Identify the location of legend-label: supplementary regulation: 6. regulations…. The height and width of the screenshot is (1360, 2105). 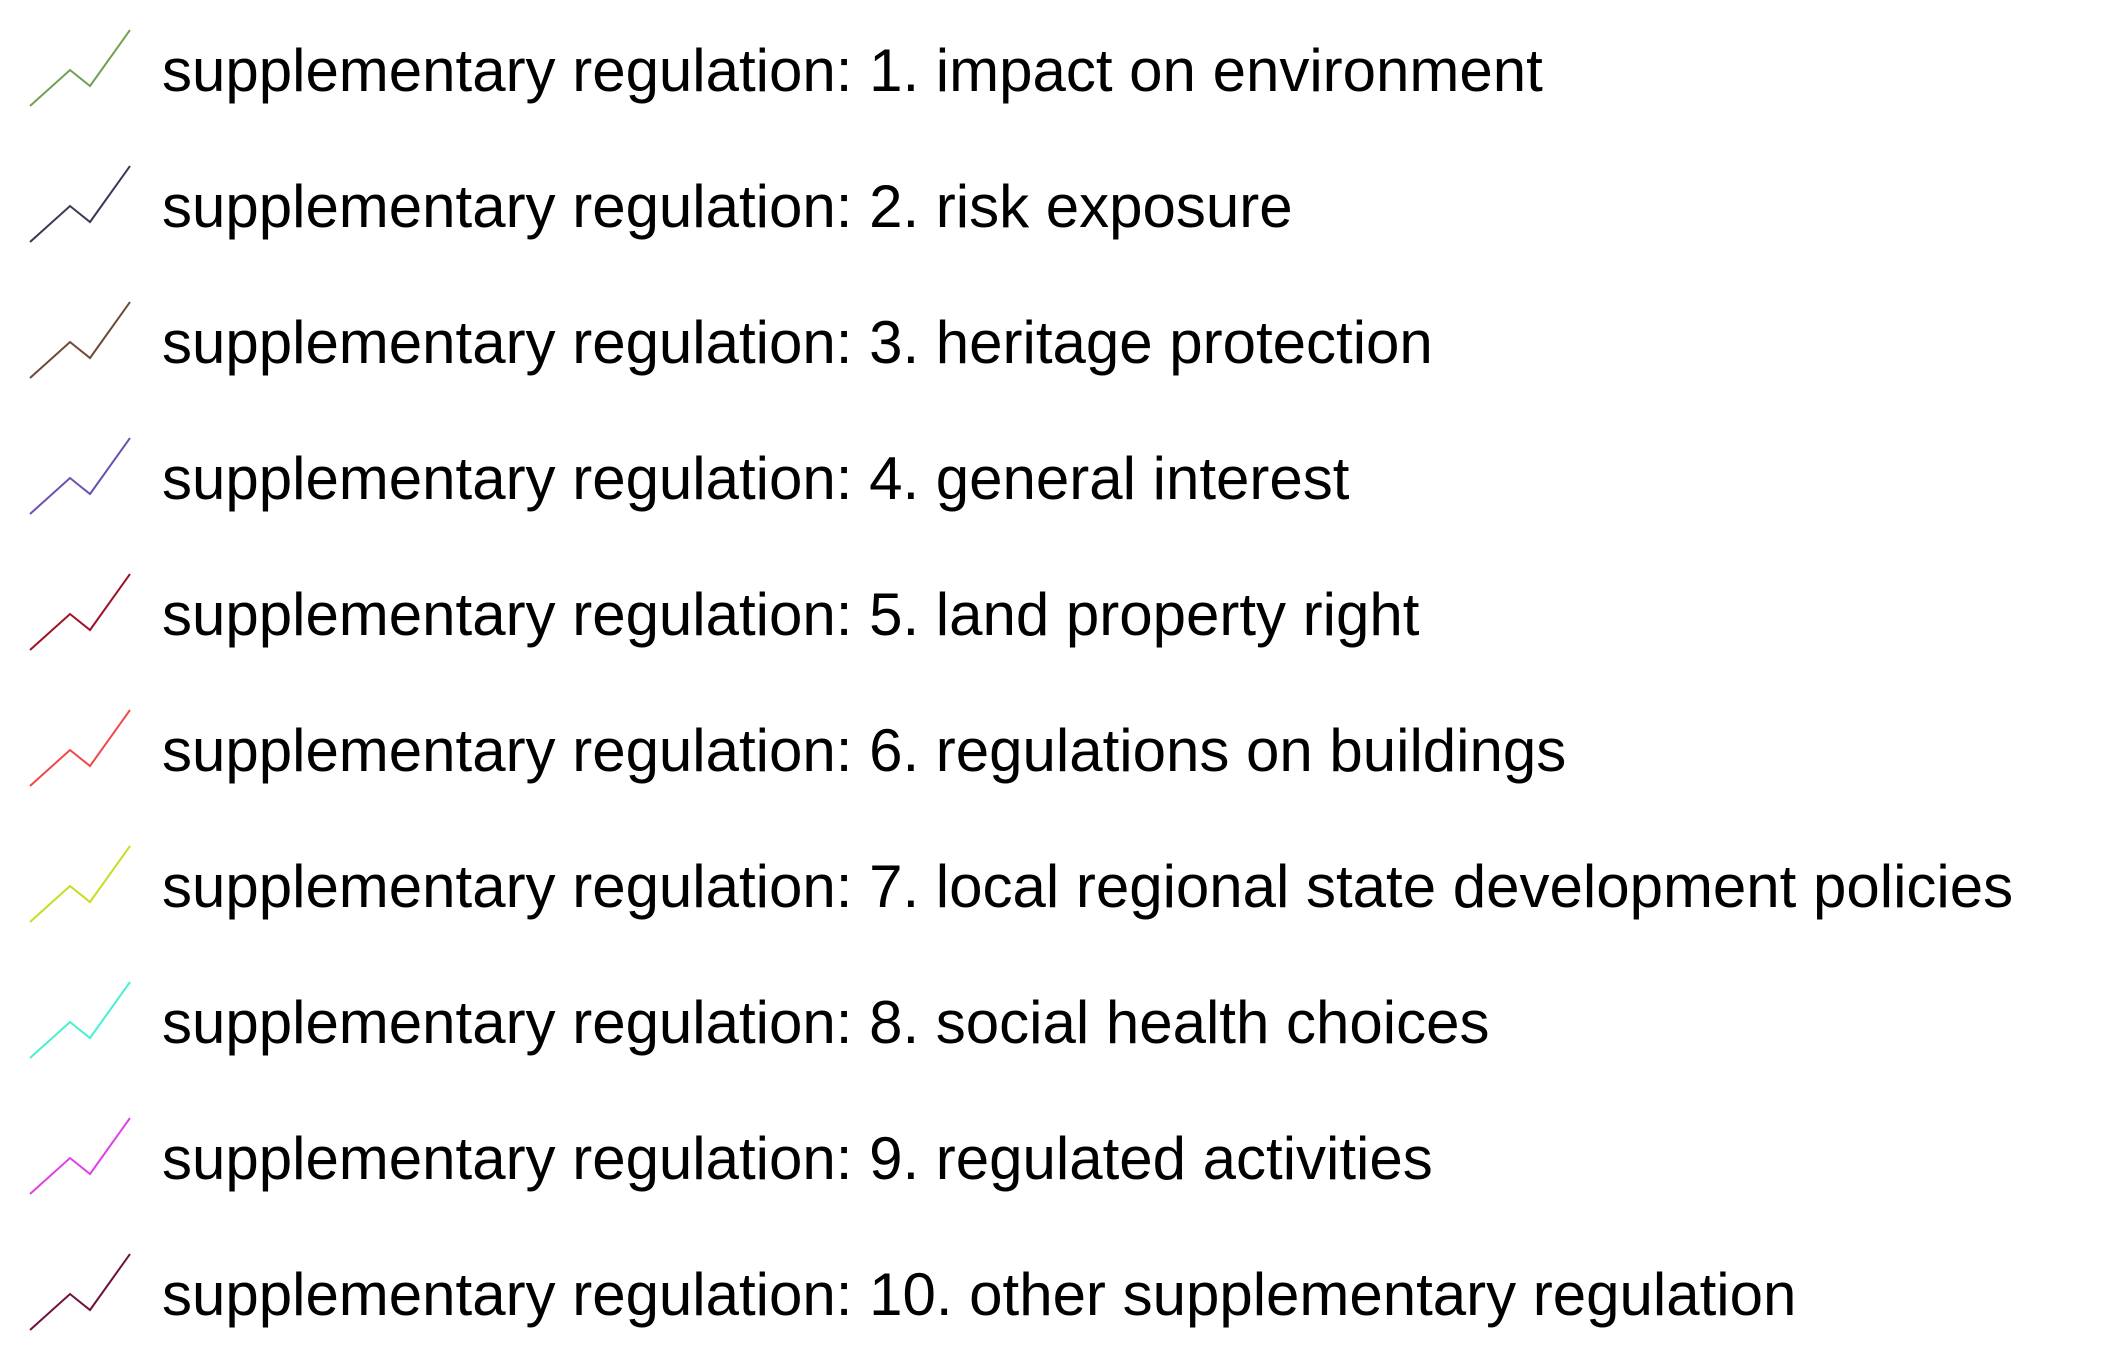
(864, 750).